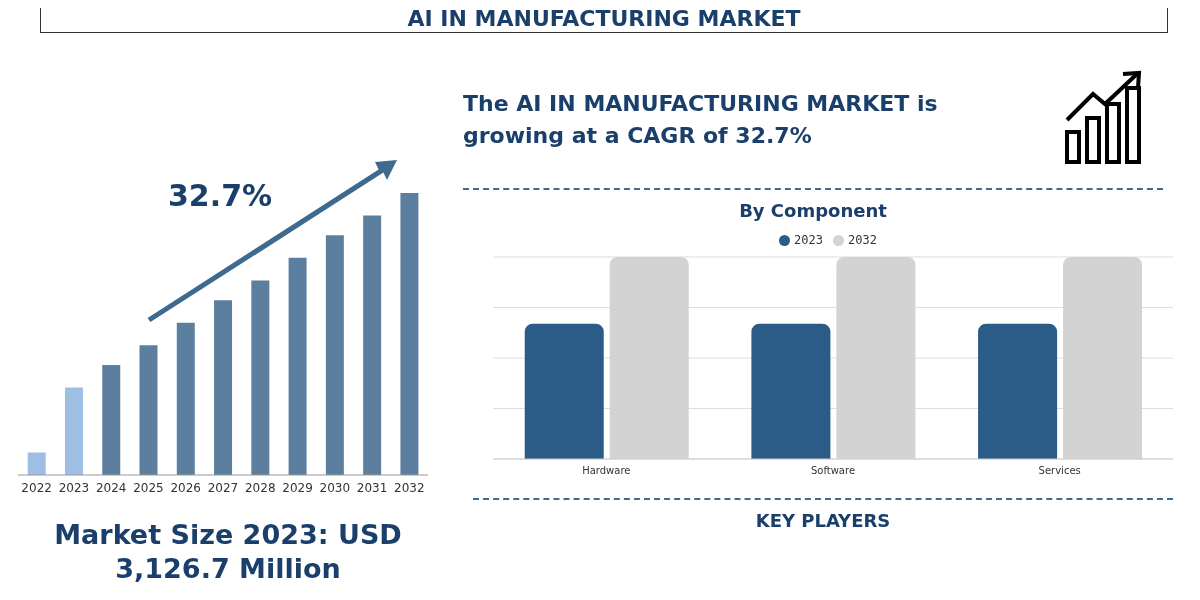 The height and width of the screenshot is (600, 1200). What do you see at coordinates (228, 552) in the screenshot?
I see `text: Market Size 2023: USD 3,126.7 Million` at bounding box center [228, 552].